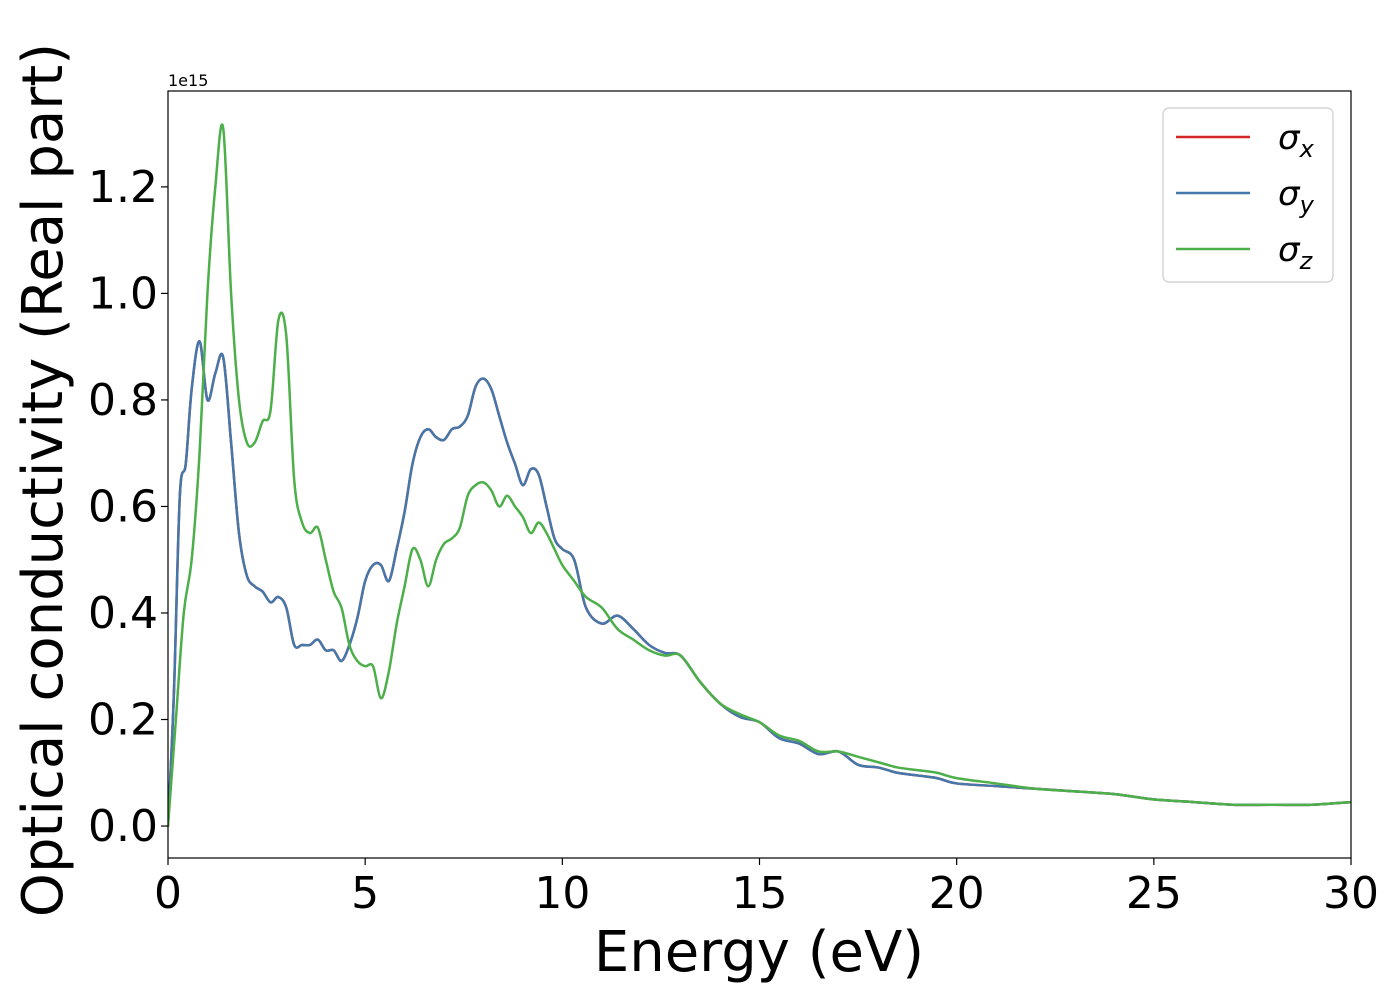  What do you see at coordinates (43, 480) in the screenshot?
I see `y-axis-label: Optical conductivity (Real part)` at bounding box center [43, 480].